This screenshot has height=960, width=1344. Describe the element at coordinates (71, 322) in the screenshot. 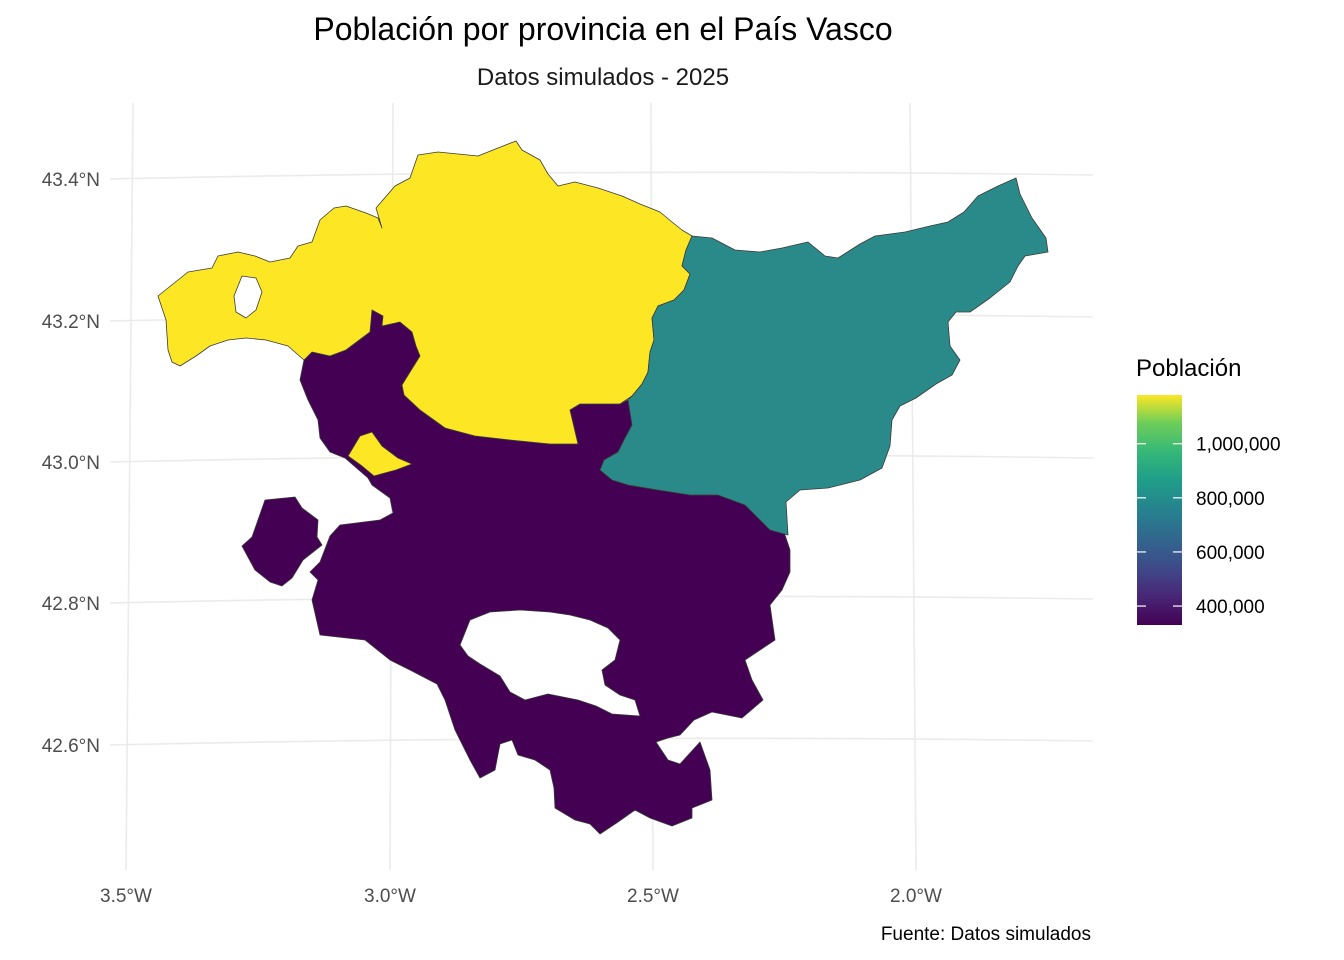

I see `y-tick-label: 43.2°N` at that location.